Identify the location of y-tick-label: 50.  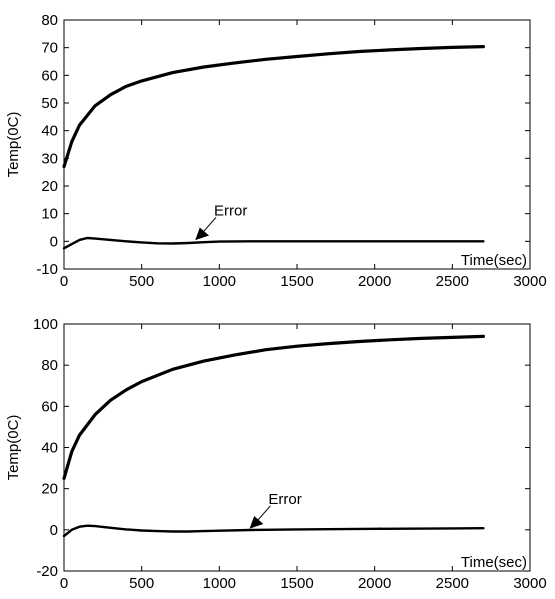
(49, 103).